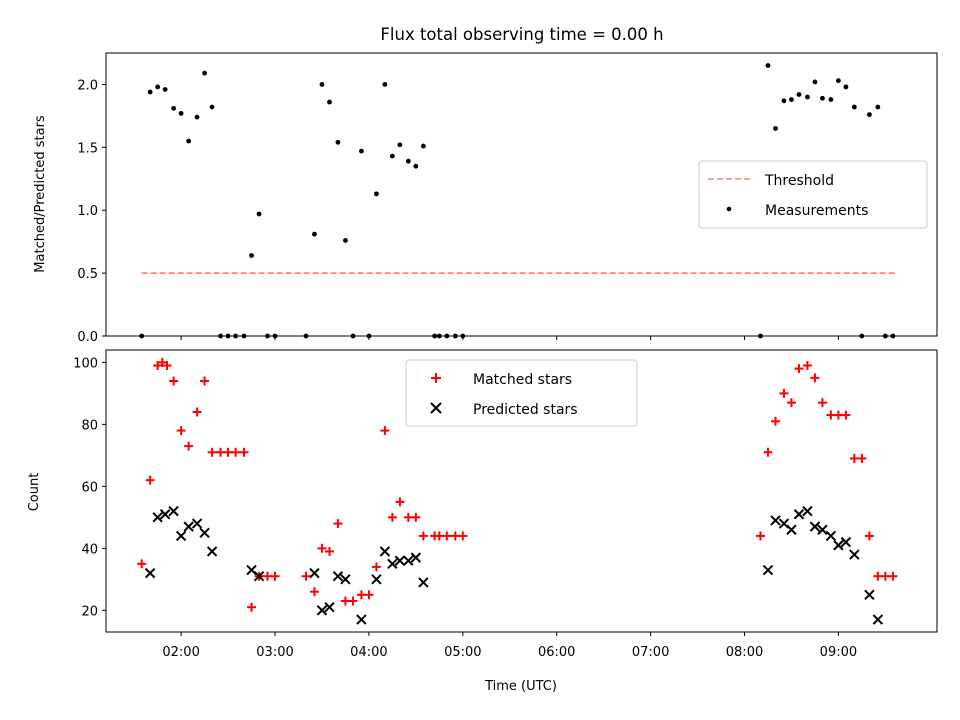 Image resolution: width=960 pixels, height=720 pixels. Describe the element at coordinates (521, 34) in the screenshot. I see `chart-title: Flux total observing time = 0.00 h` at that location.